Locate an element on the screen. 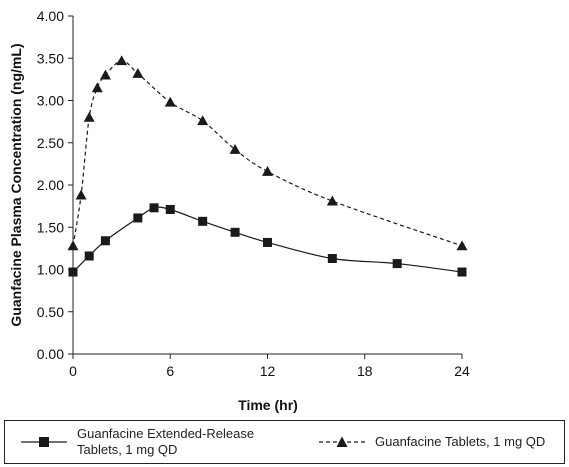 This screenshot has width=569, height=467. y-tick-label: 2.50 is located at coordinates (50, 143).